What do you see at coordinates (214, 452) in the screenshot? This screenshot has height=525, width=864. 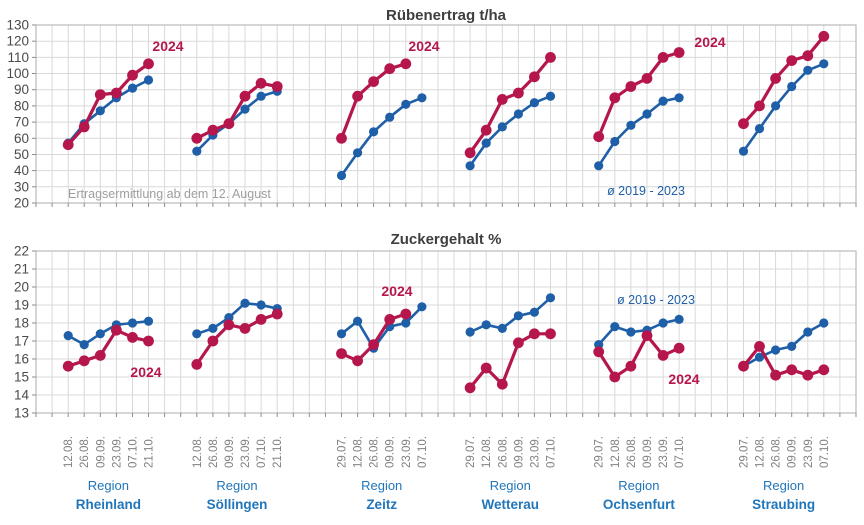 I see `x-tick-label: 26.08.` at bounding box center [214, 452].